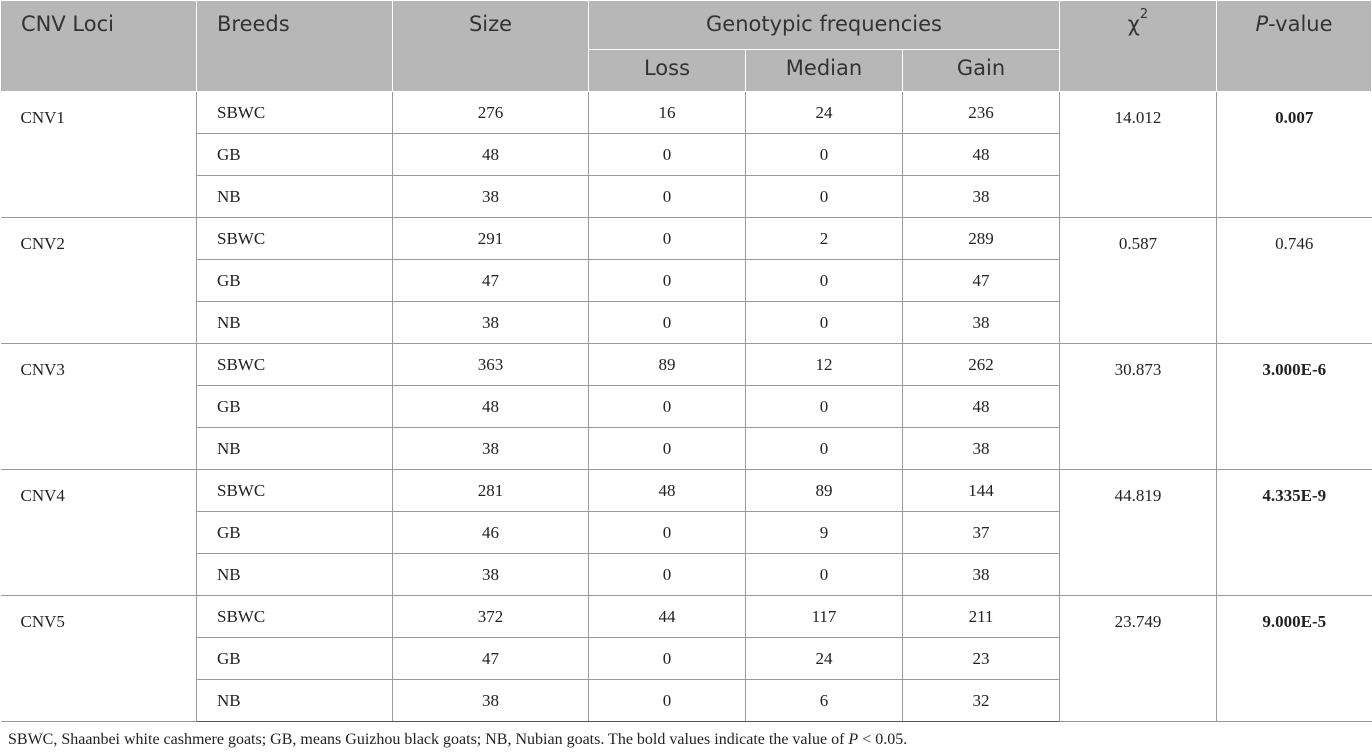 The image size is (1372, 756). What do you see at coordinates (981, 112) in the screenshot?
I see `gain-cell: 236` at bounding box center [981, 112].